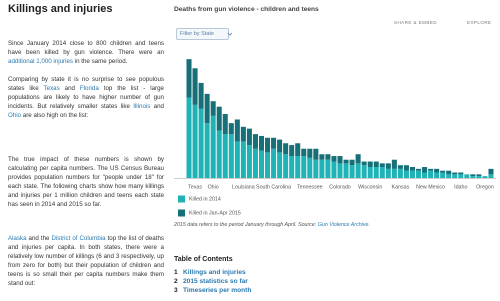 This screenshot has height=301, width=500. Describe the element at coordinates (142, 106) in the screenshot. I see `link: Illinois` at that location.